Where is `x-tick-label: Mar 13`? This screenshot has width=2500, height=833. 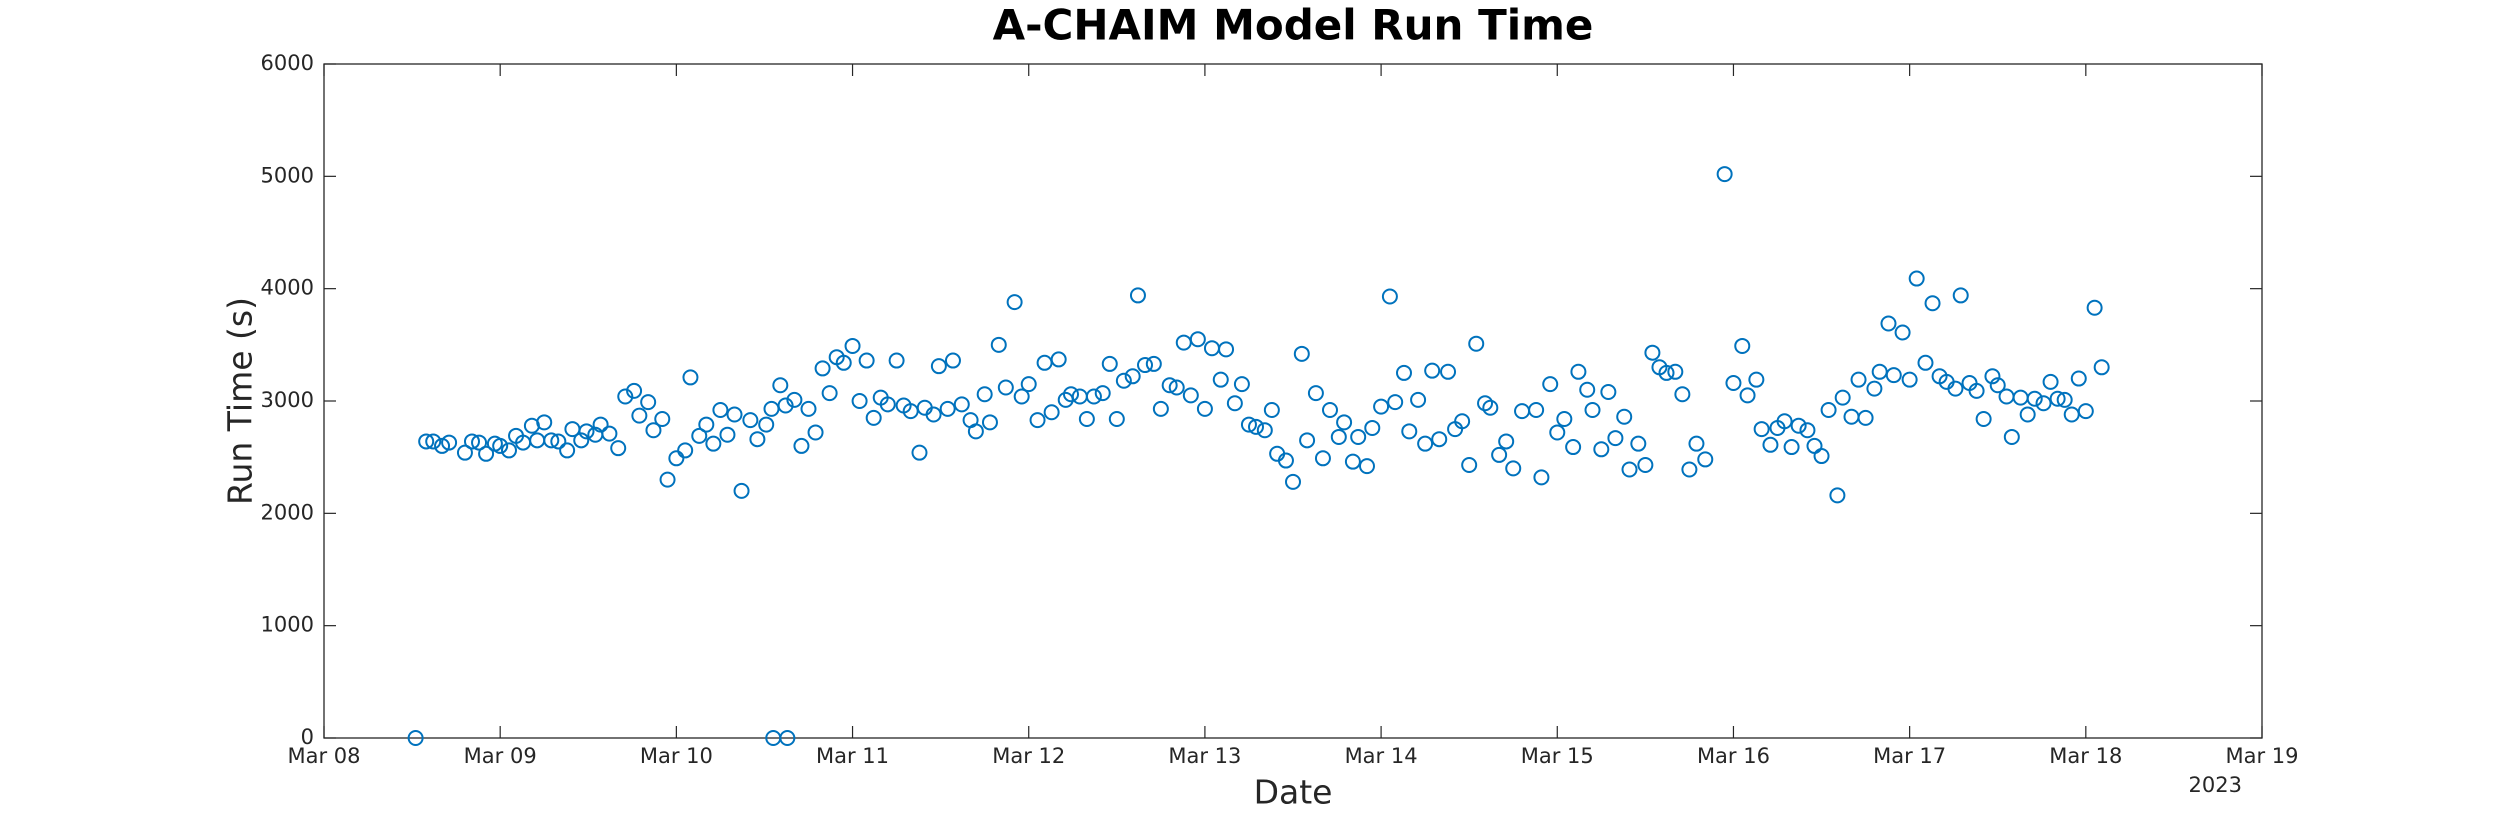 x-tick-label: Mar 13 is located at coordinates (1204, 756).